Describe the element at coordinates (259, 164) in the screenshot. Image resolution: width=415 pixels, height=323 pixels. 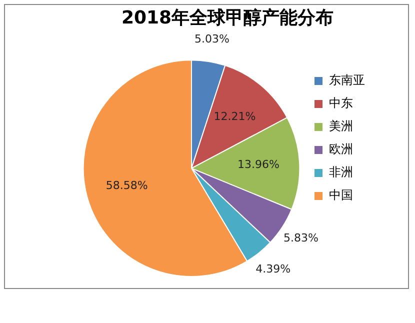
I see `data-label: 13.96%` at that location.